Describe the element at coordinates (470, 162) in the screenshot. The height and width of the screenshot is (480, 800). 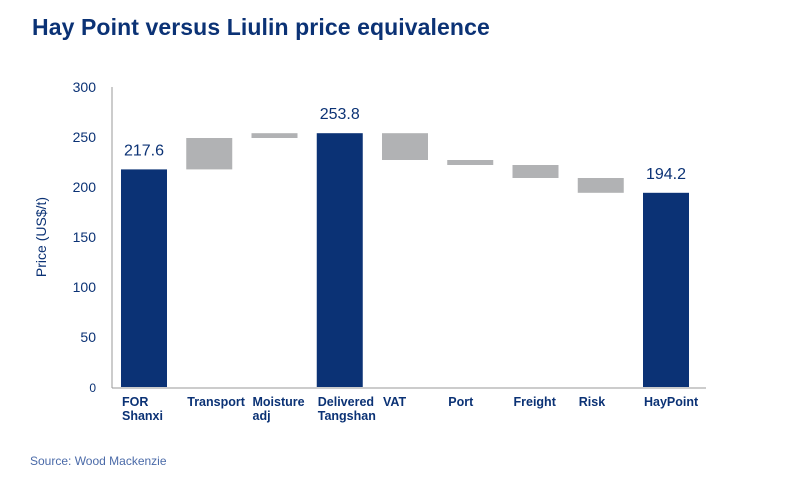
I see `bar-port` at that location.